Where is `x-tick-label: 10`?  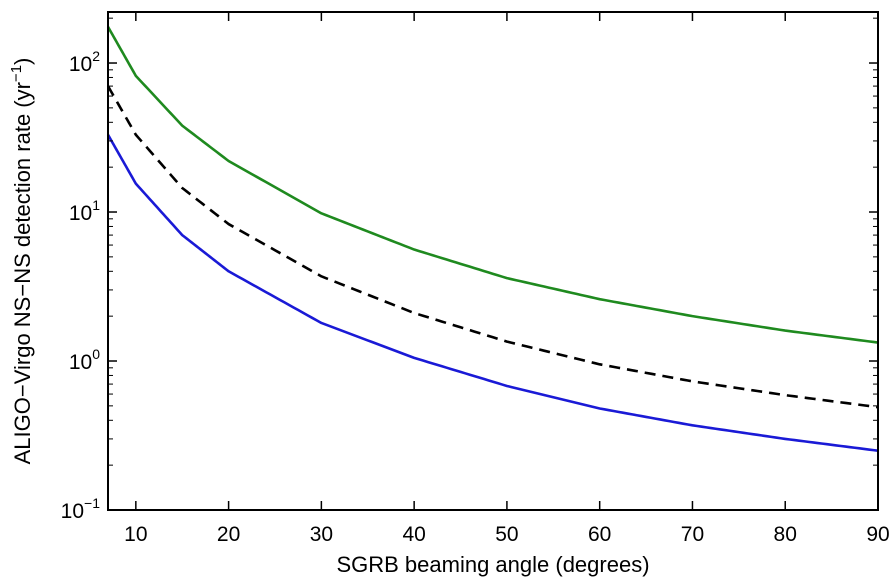
x-tick-label: 10 is located at coordinates (135, 534).